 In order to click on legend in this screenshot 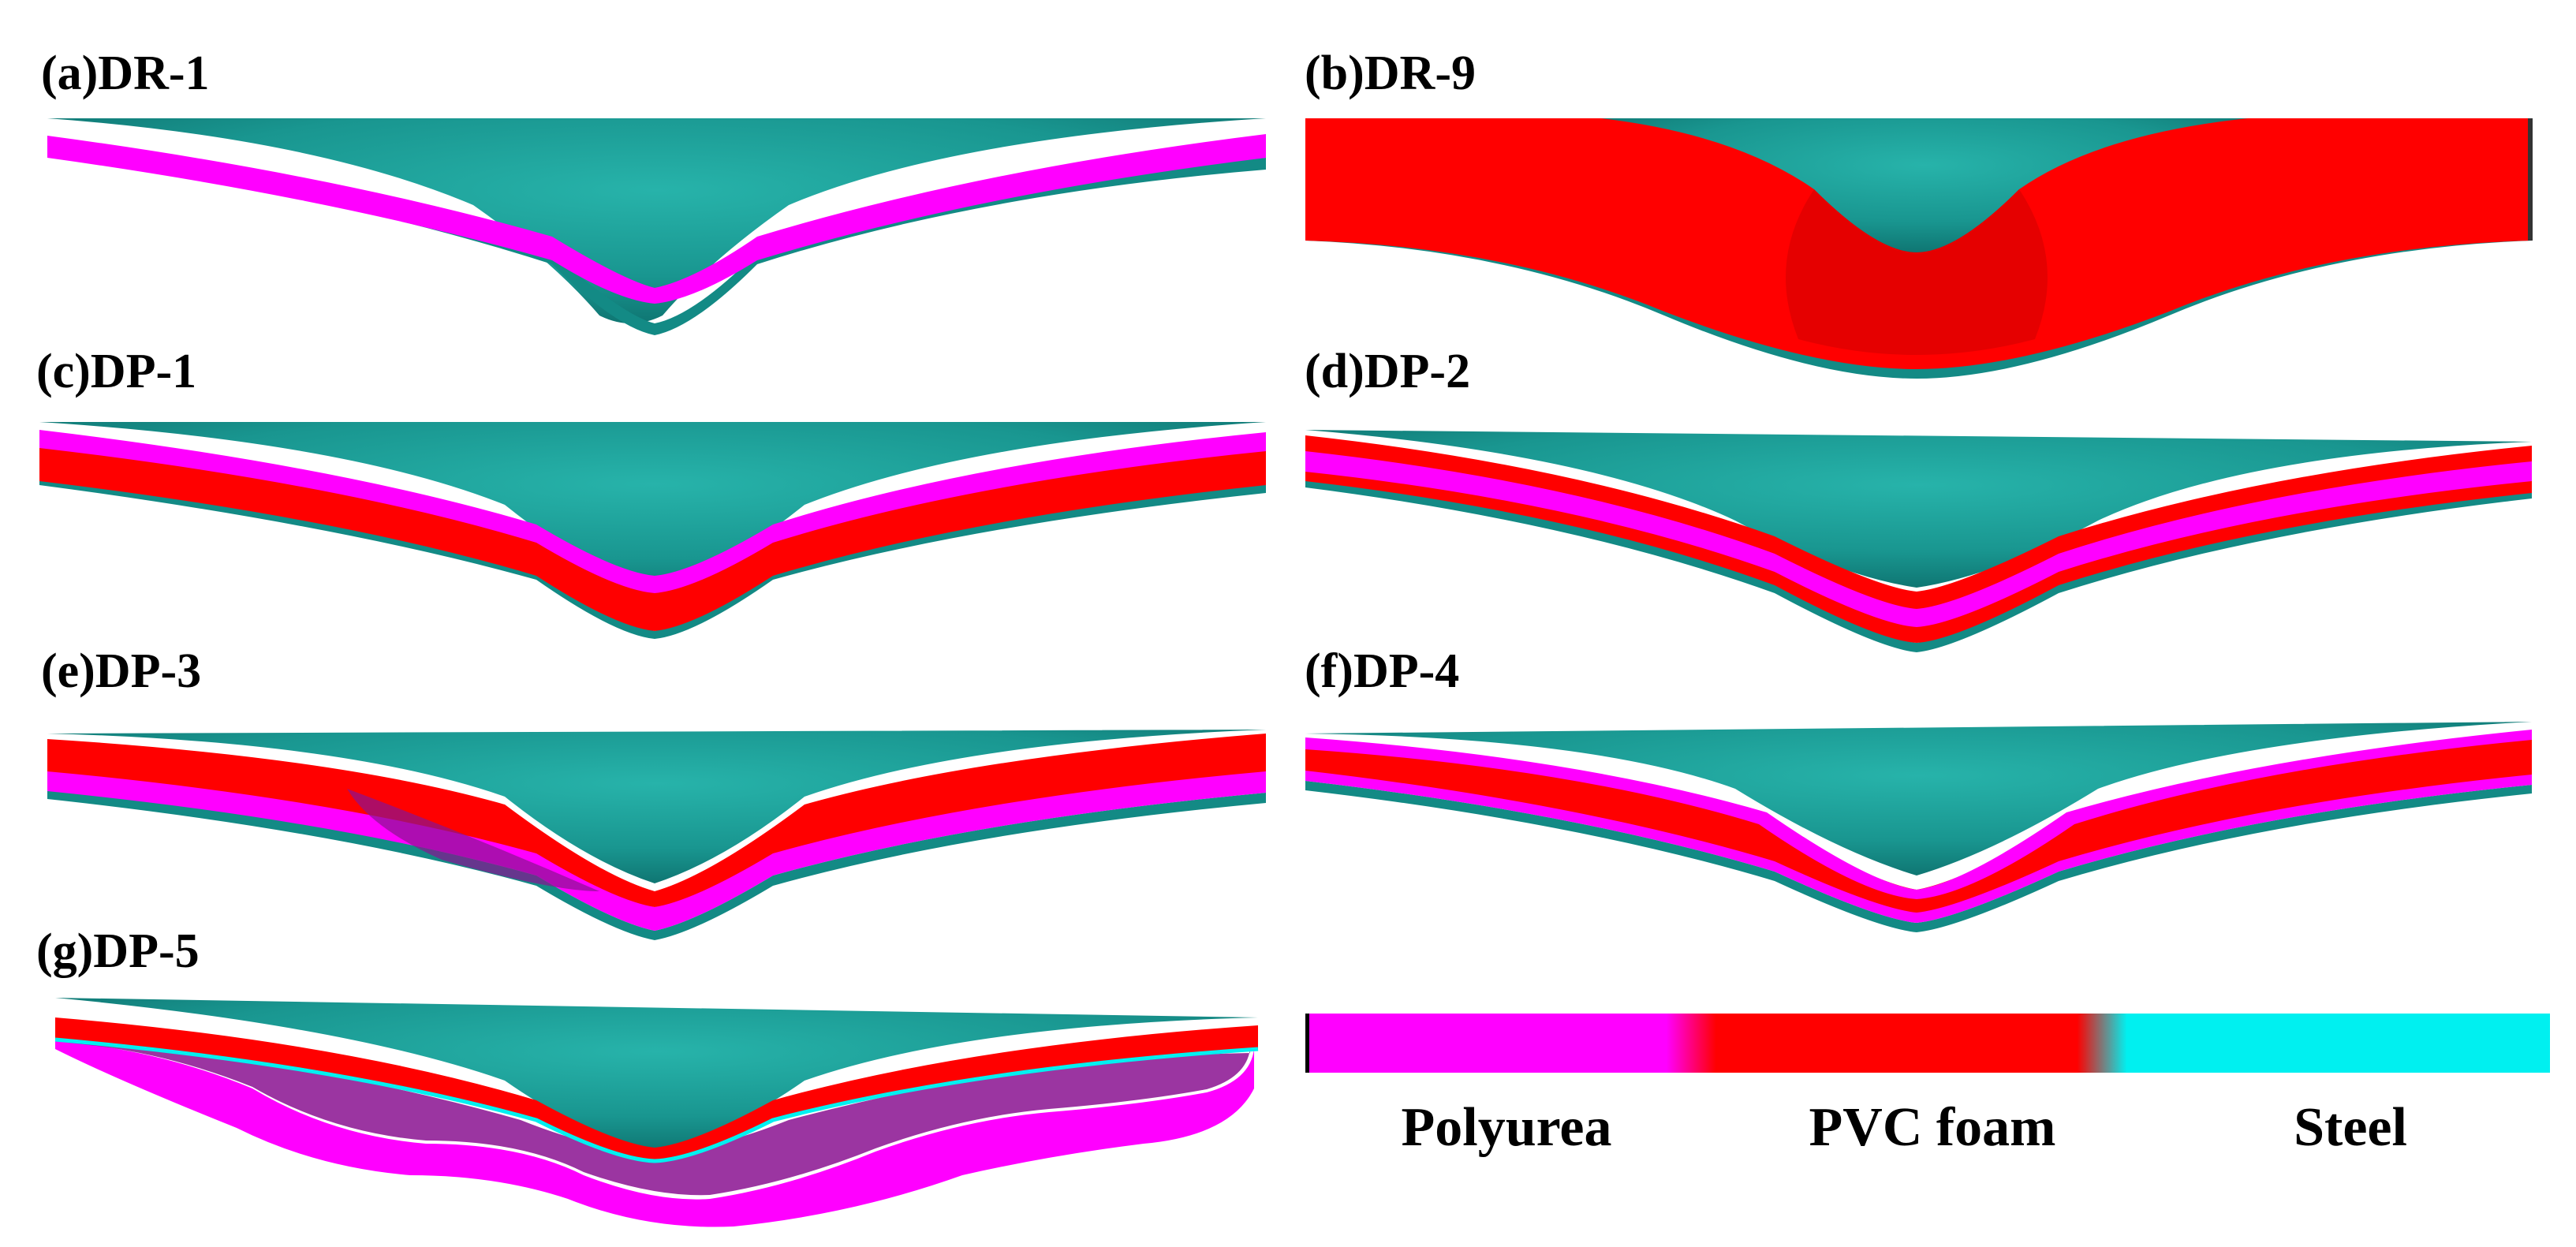, I will do `click(1927, 1043)`.